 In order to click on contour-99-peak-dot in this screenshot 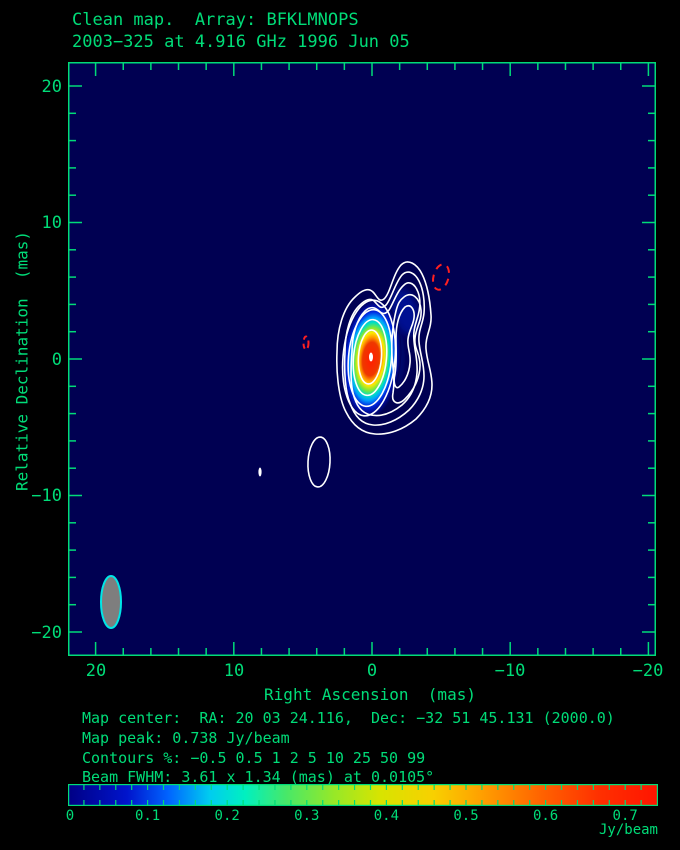, I will do `click(371, 357)`.